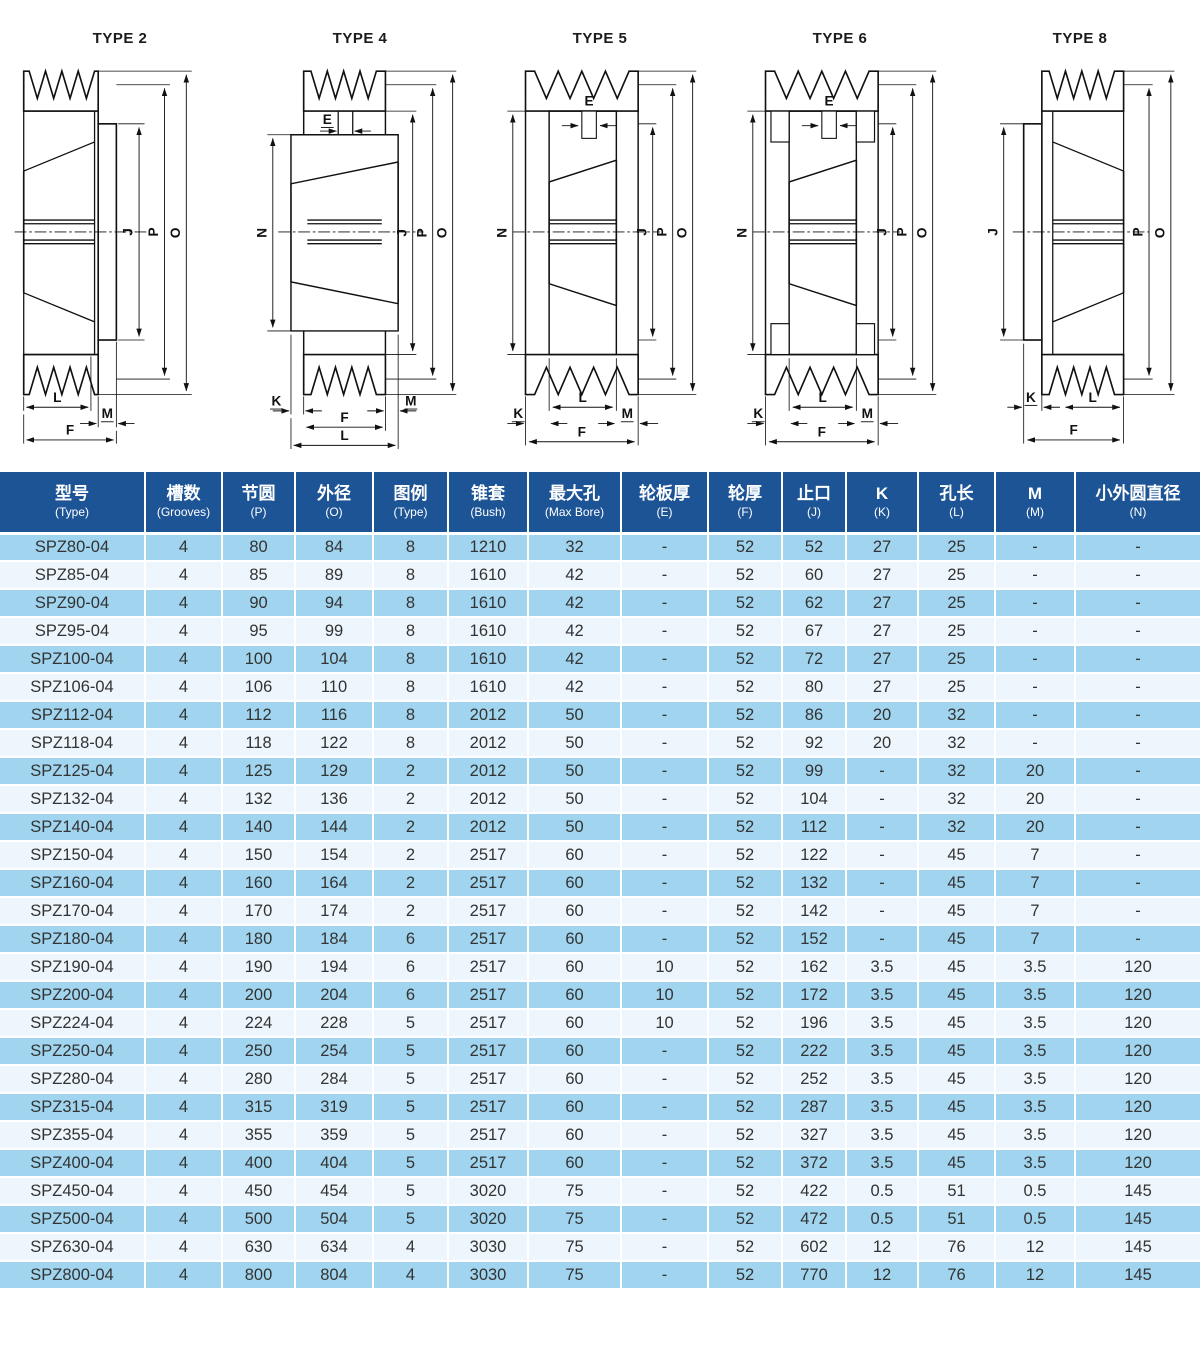  Describe the element at coordinates (259, 772) in the screenshot. I see `table-cell: 125` at that location.